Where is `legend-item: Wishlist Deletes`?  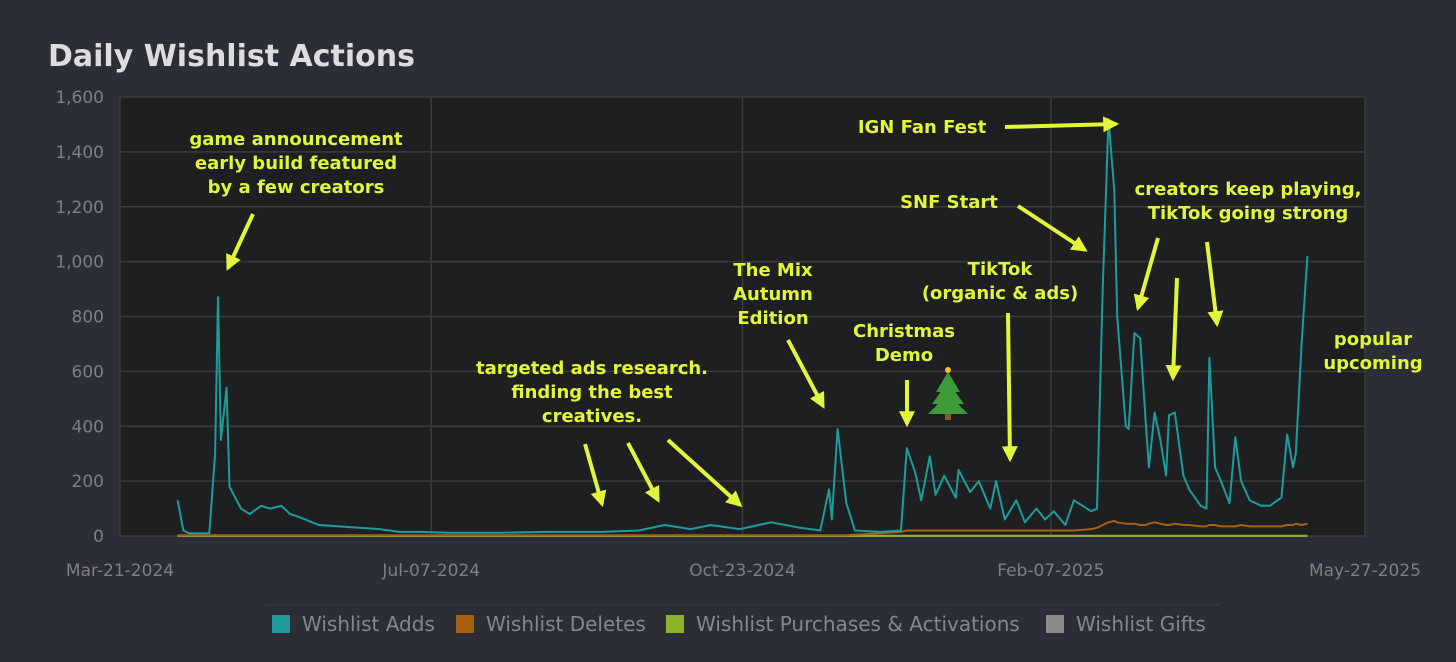 legend-item: Wishlist Deletes is located at coordinates (551, 624).